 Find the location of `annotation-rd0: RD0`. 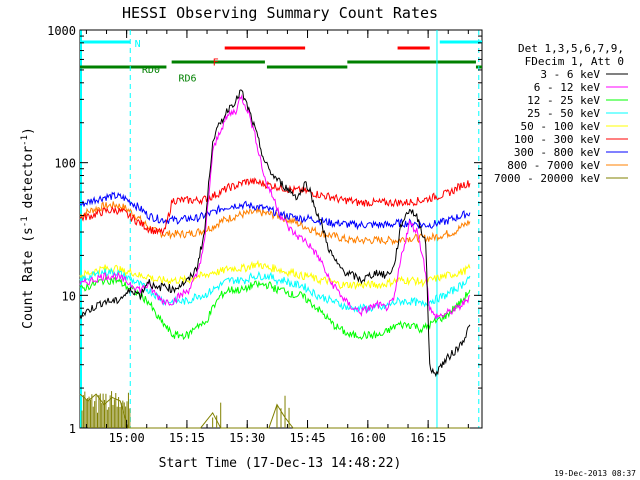

annotation-rd0: RD0 is located at coordinates (151, 70).